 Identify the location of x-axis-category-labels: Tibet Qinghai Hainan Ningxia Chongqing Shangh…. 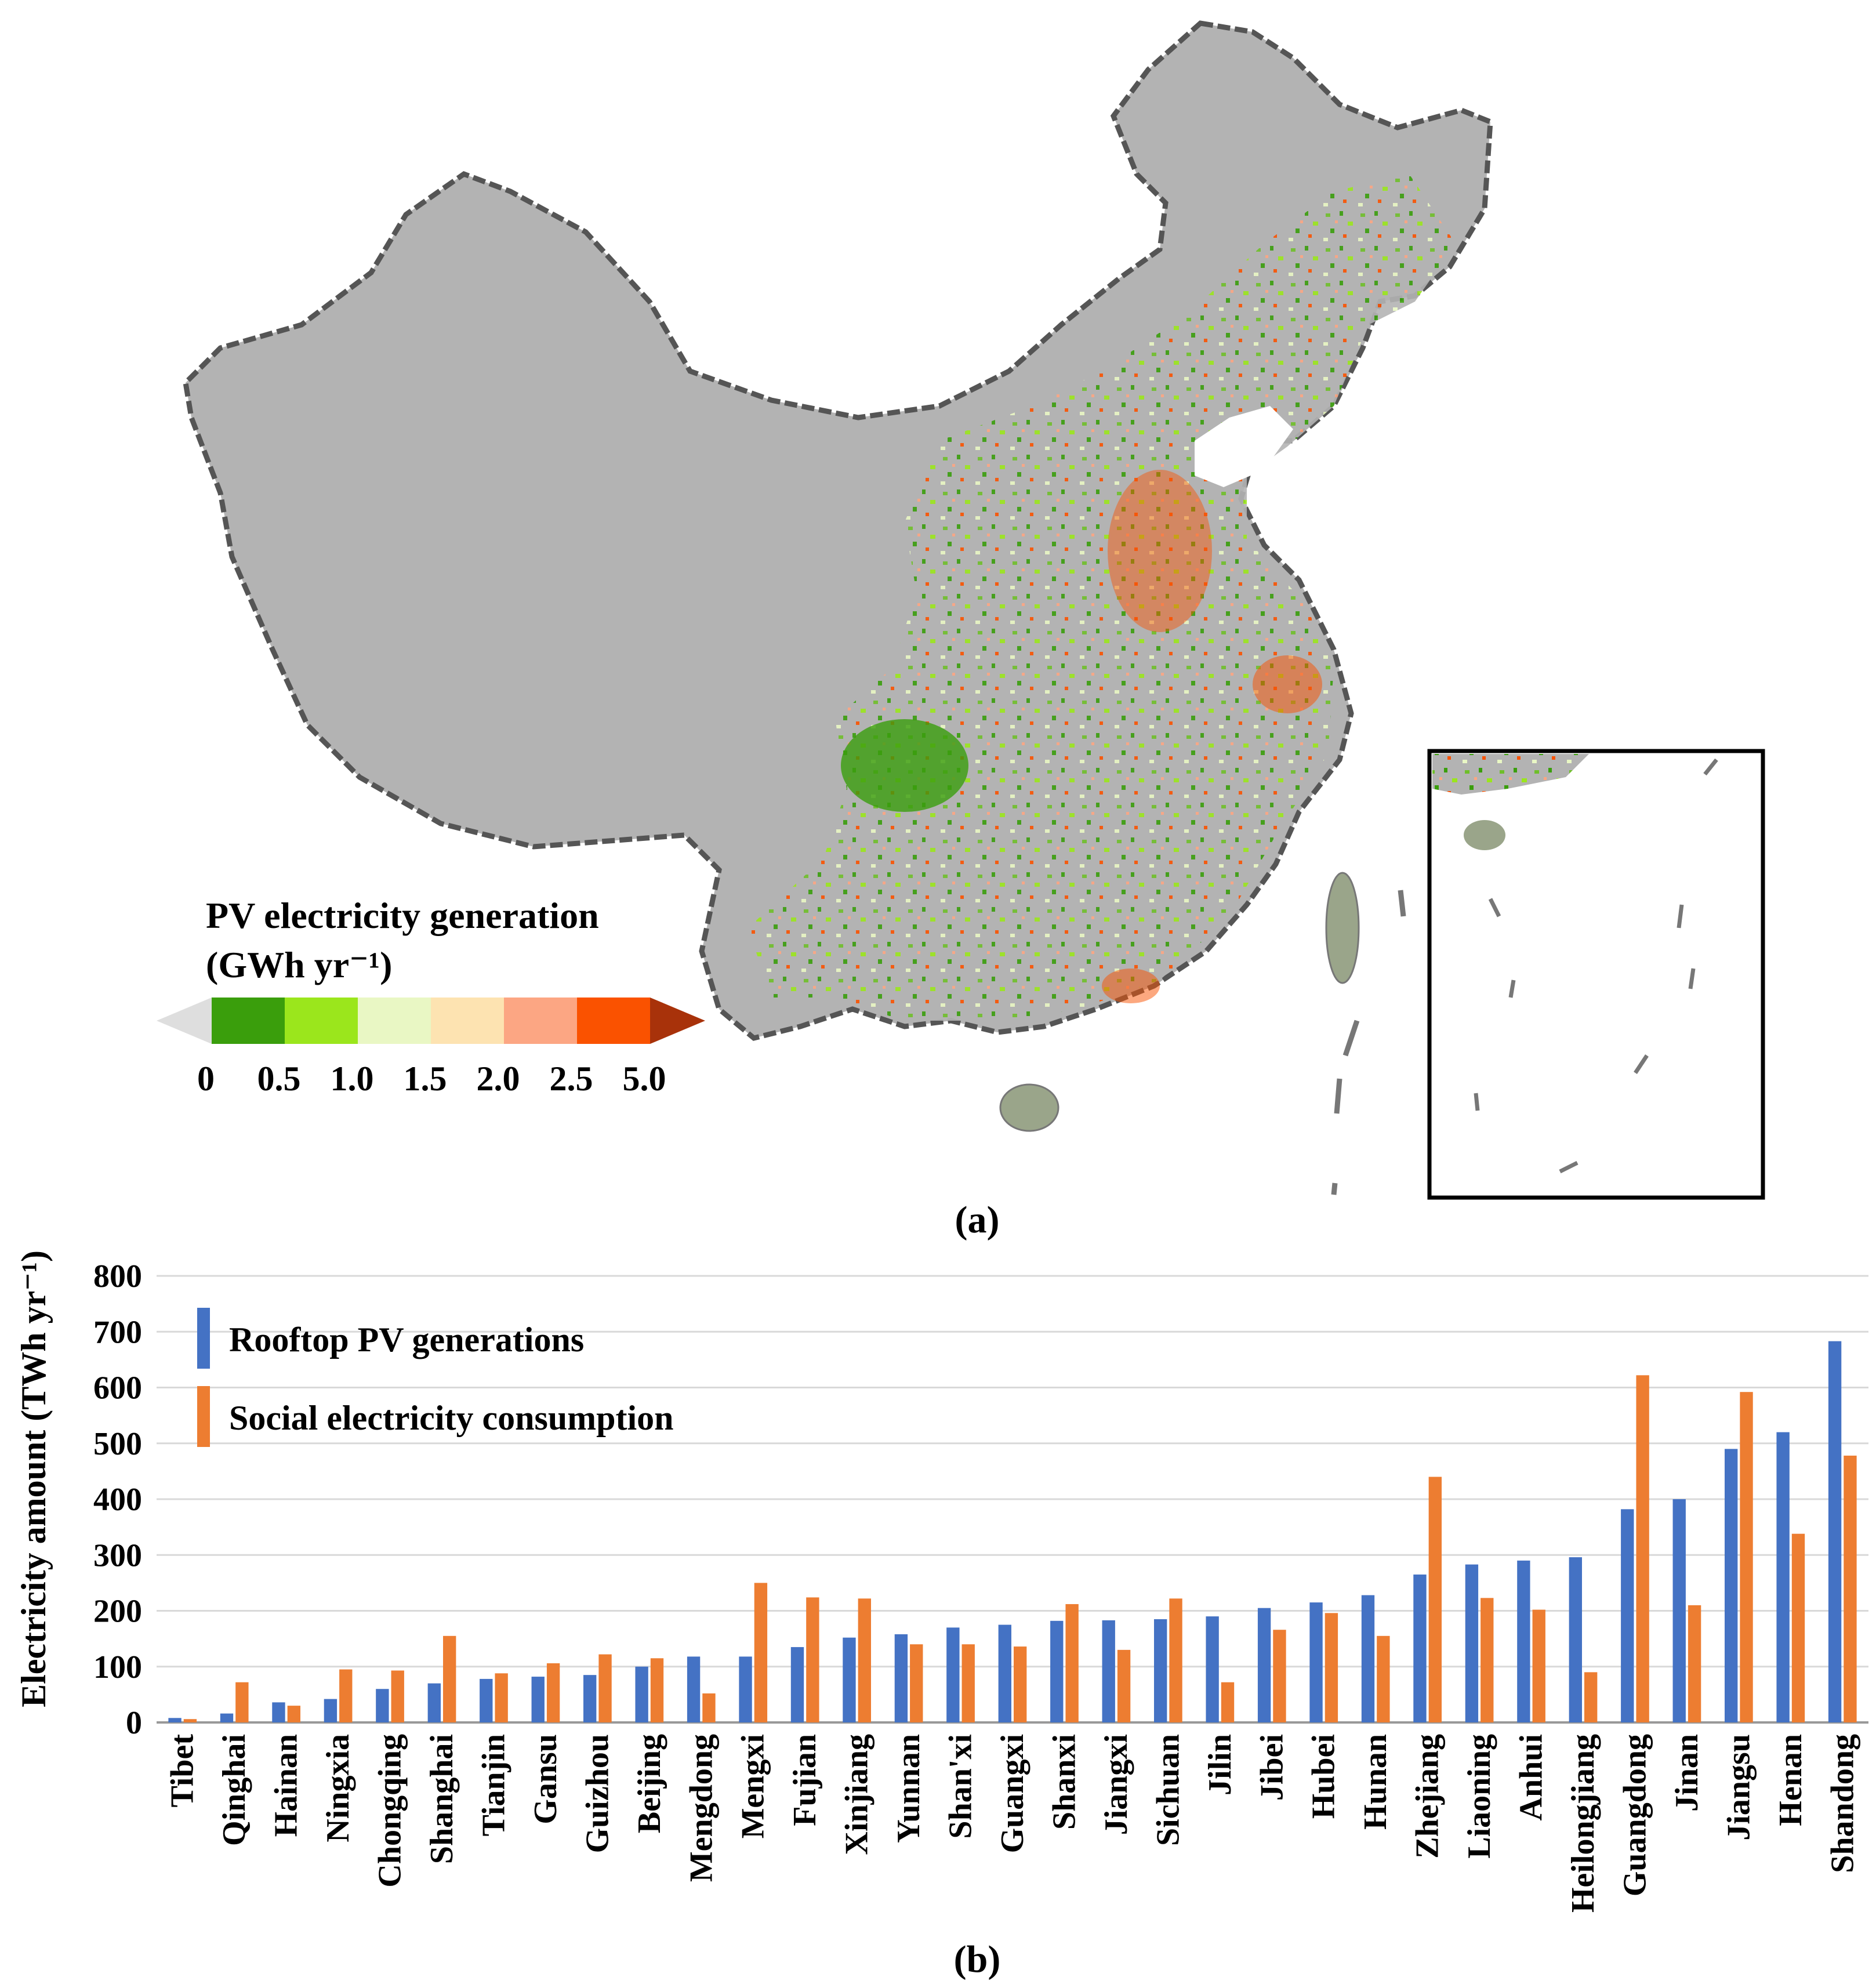
(1013, 1824).